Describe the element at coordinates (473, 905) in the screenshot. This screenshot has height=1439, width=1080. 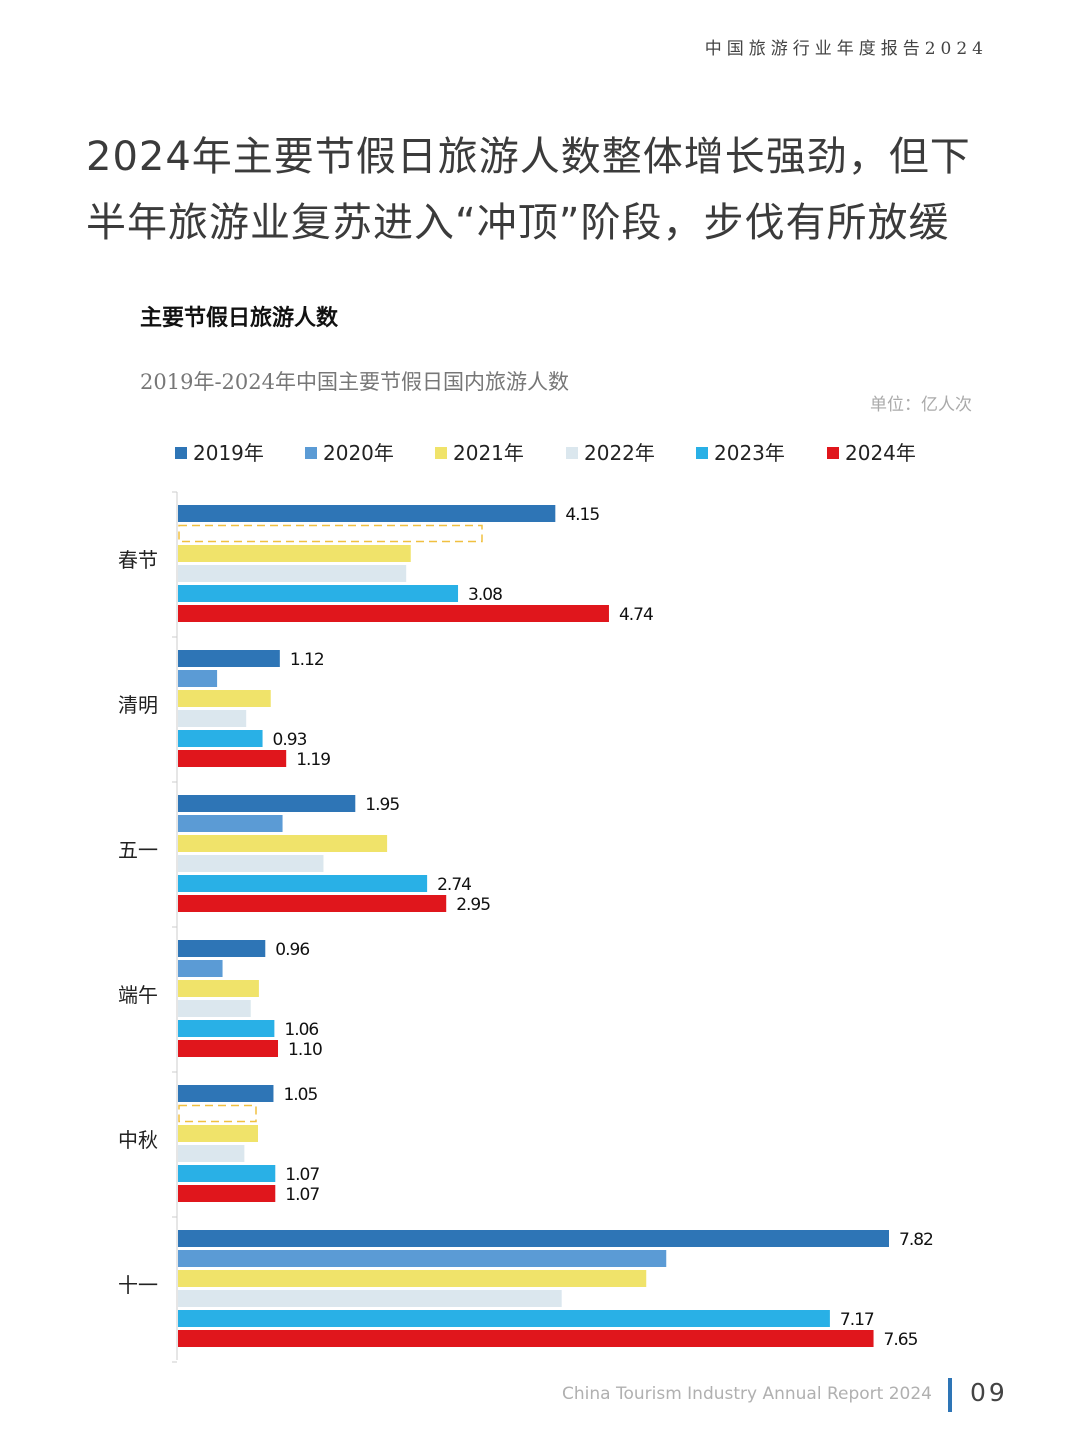
I see `data-label: 2.95` at that location.